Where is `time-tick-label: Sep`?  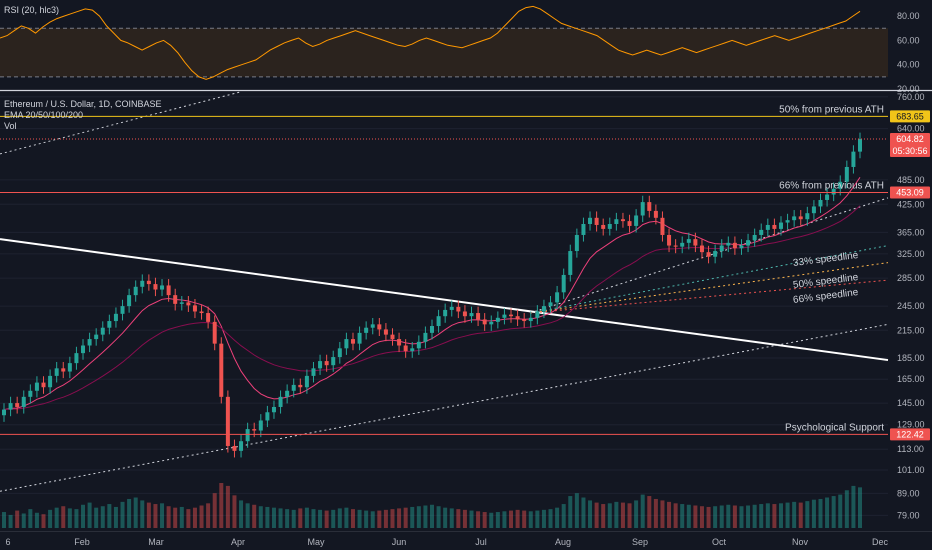 time-tick-label: Sep is located at coordinates (640, 542).